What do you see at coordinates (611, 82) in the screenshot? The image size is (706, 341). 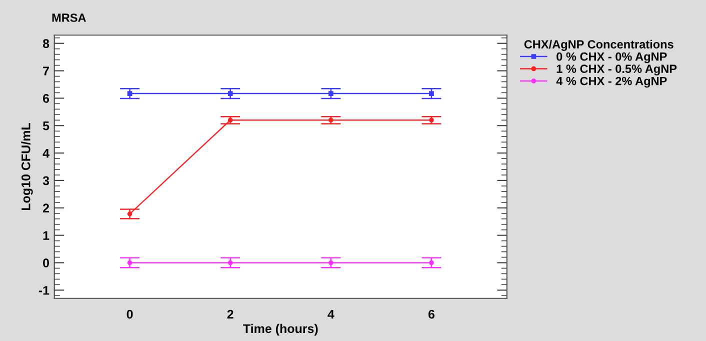 I see `legend-label: 4 % CHX - 2% AgNP` at bounding box center [611, 82].